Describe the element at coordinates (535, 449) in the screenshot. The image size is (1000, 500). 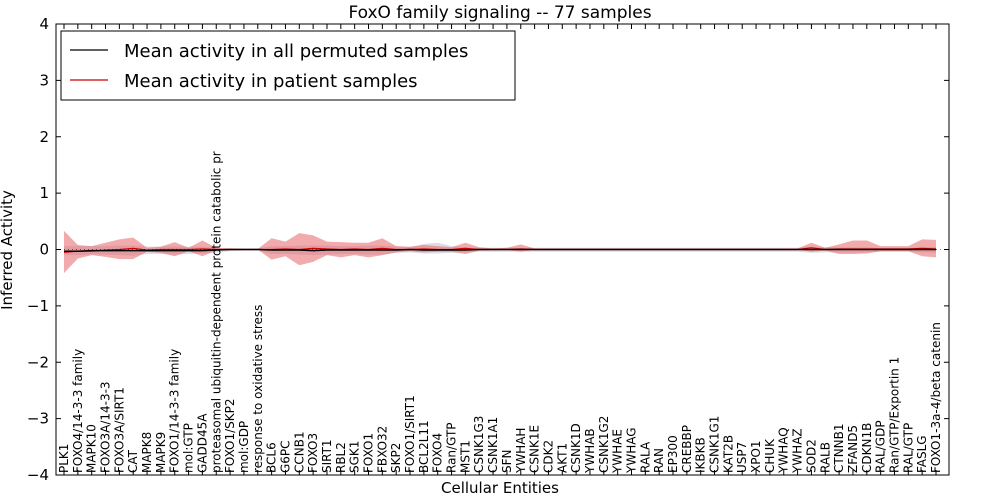
I see `x-tick-label: CSNK1E` at that location.